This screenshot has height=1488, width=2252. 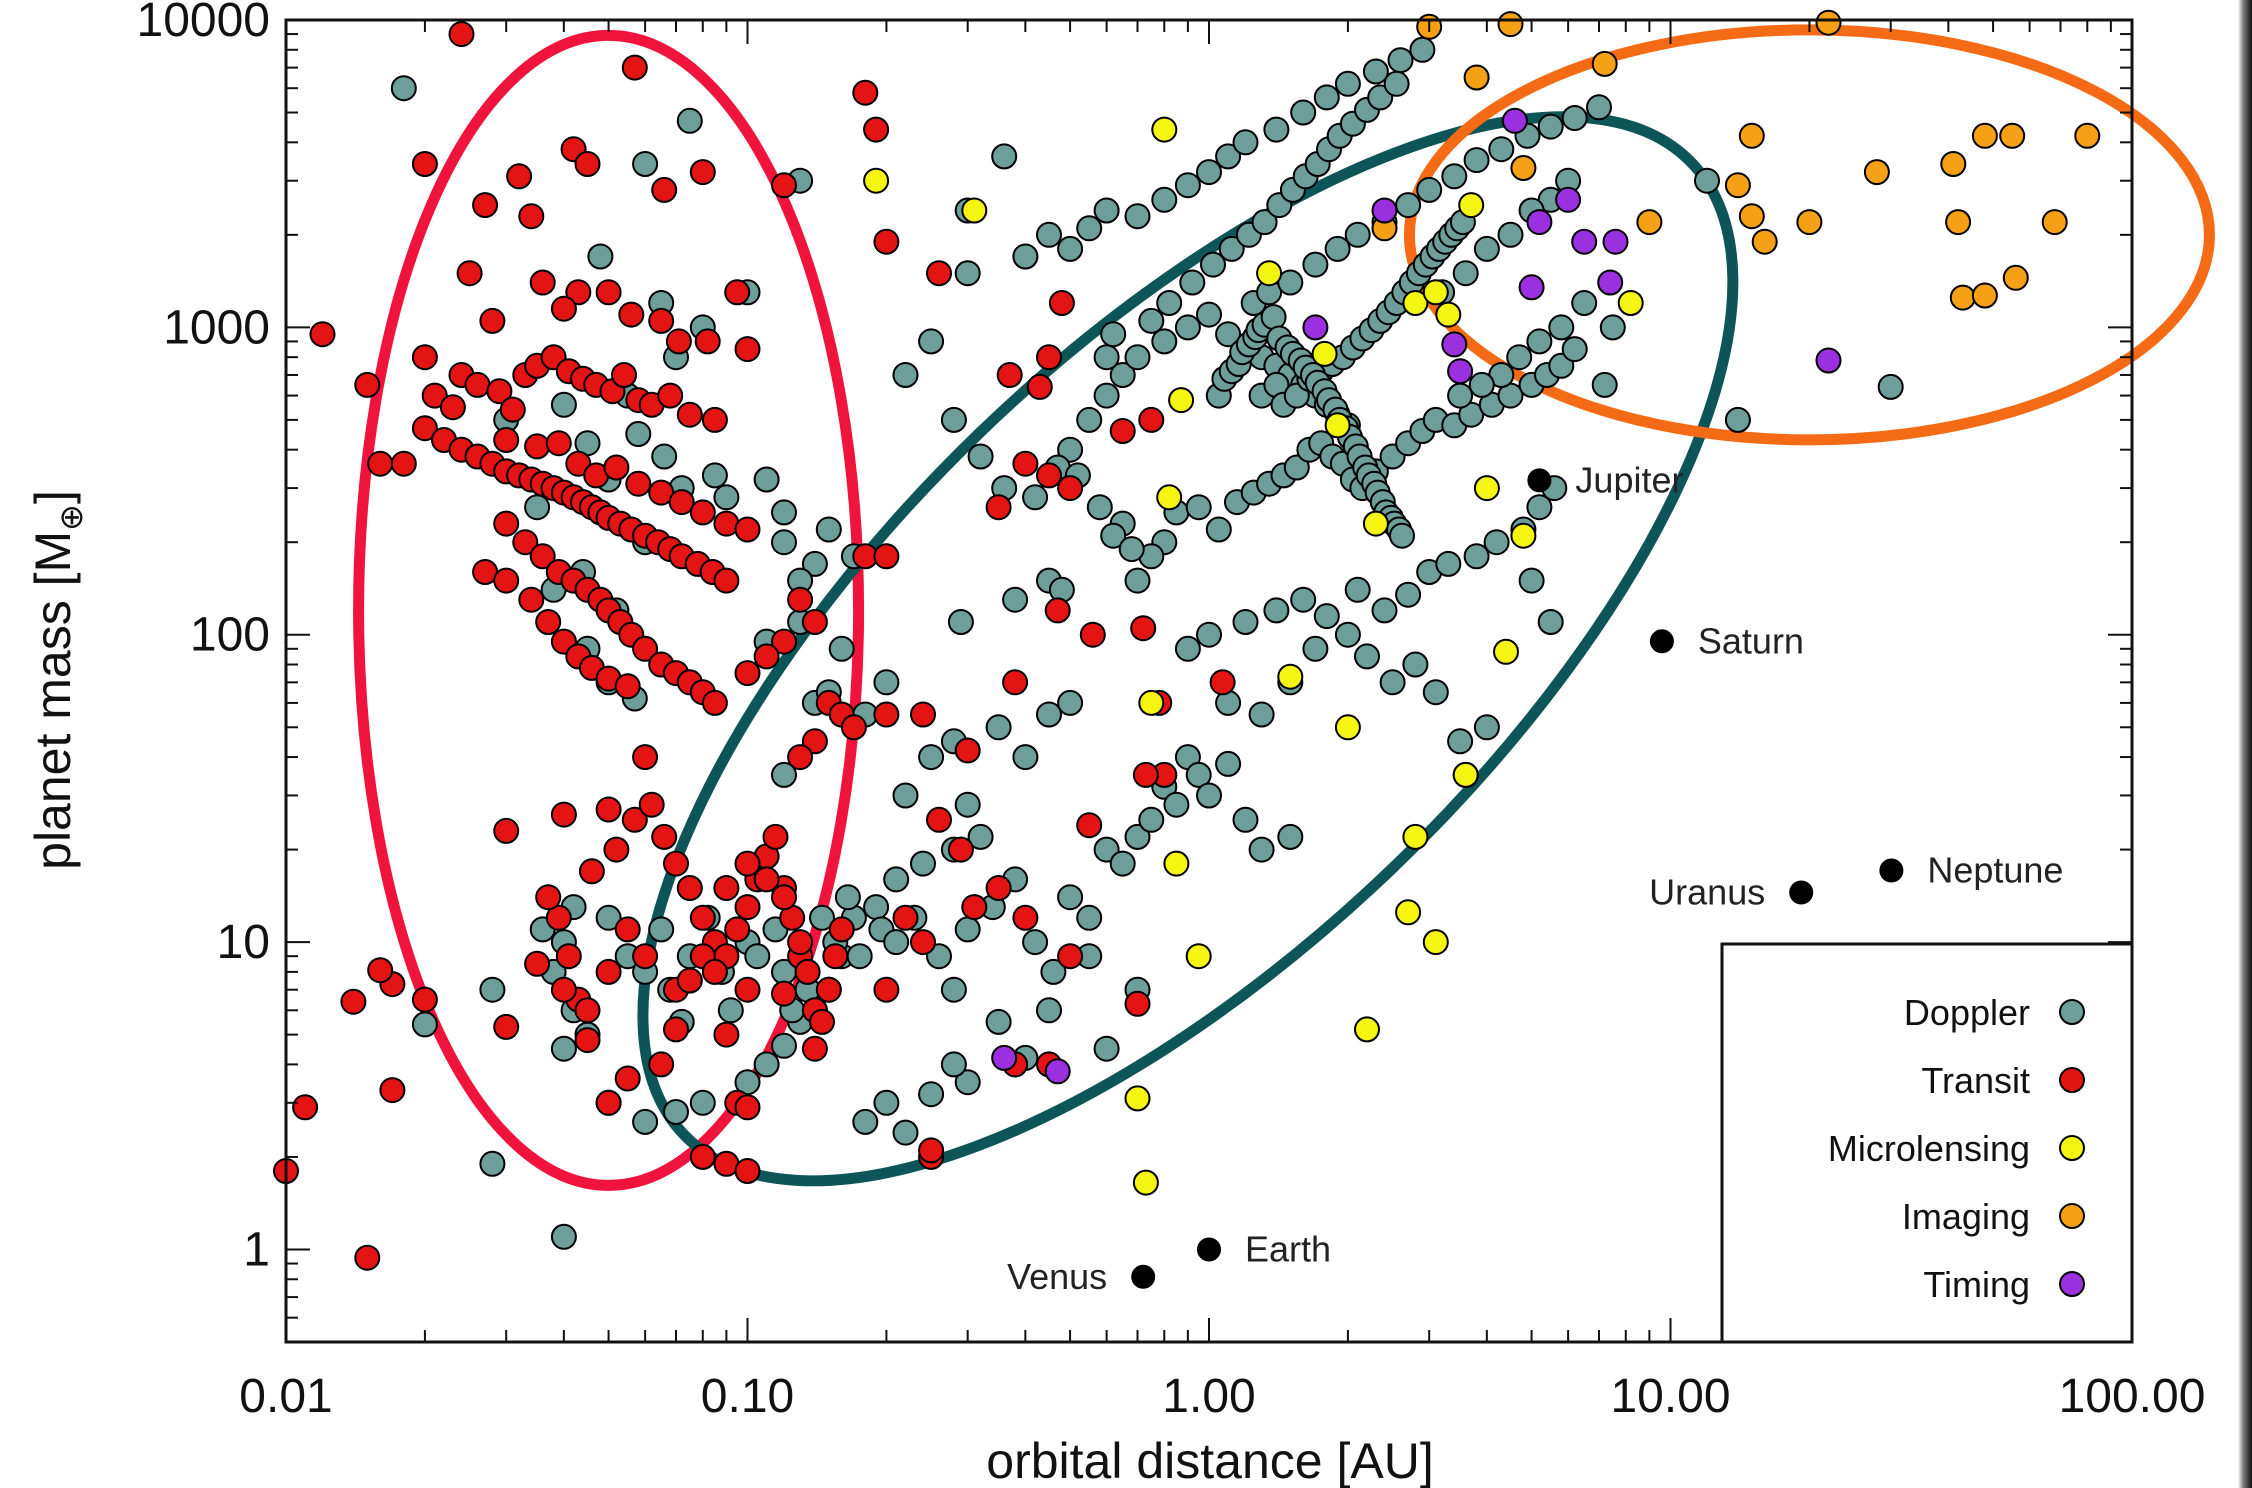 I want to click on planet-label: Neptune, so click(x=1995, y=869).